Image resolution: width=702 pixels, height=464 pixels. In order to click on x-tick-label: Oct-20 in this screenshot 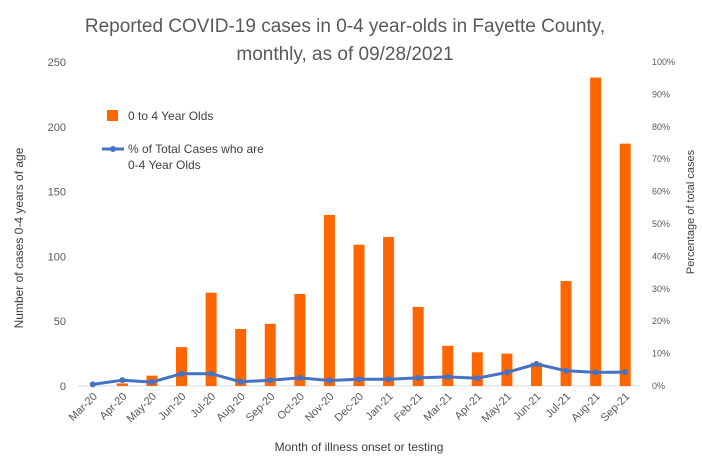, I will do `click(291, 407)`.